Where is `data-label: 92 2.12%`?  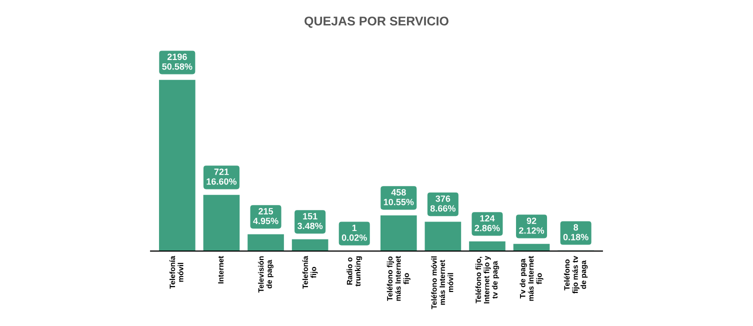 data-label: 92 2.12% is located at coordinates (531, 226).